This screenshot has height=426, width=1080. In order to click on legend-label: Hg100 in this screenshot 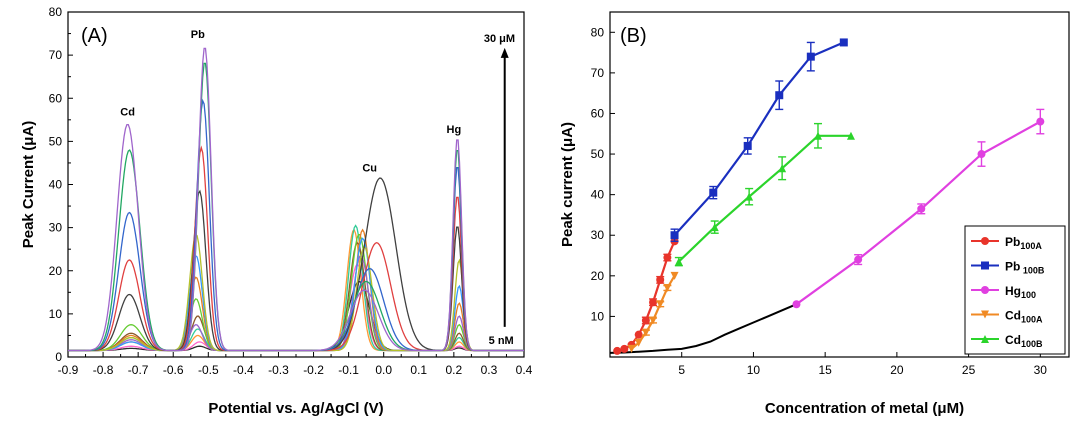, I will do `click(1020, 292)`.